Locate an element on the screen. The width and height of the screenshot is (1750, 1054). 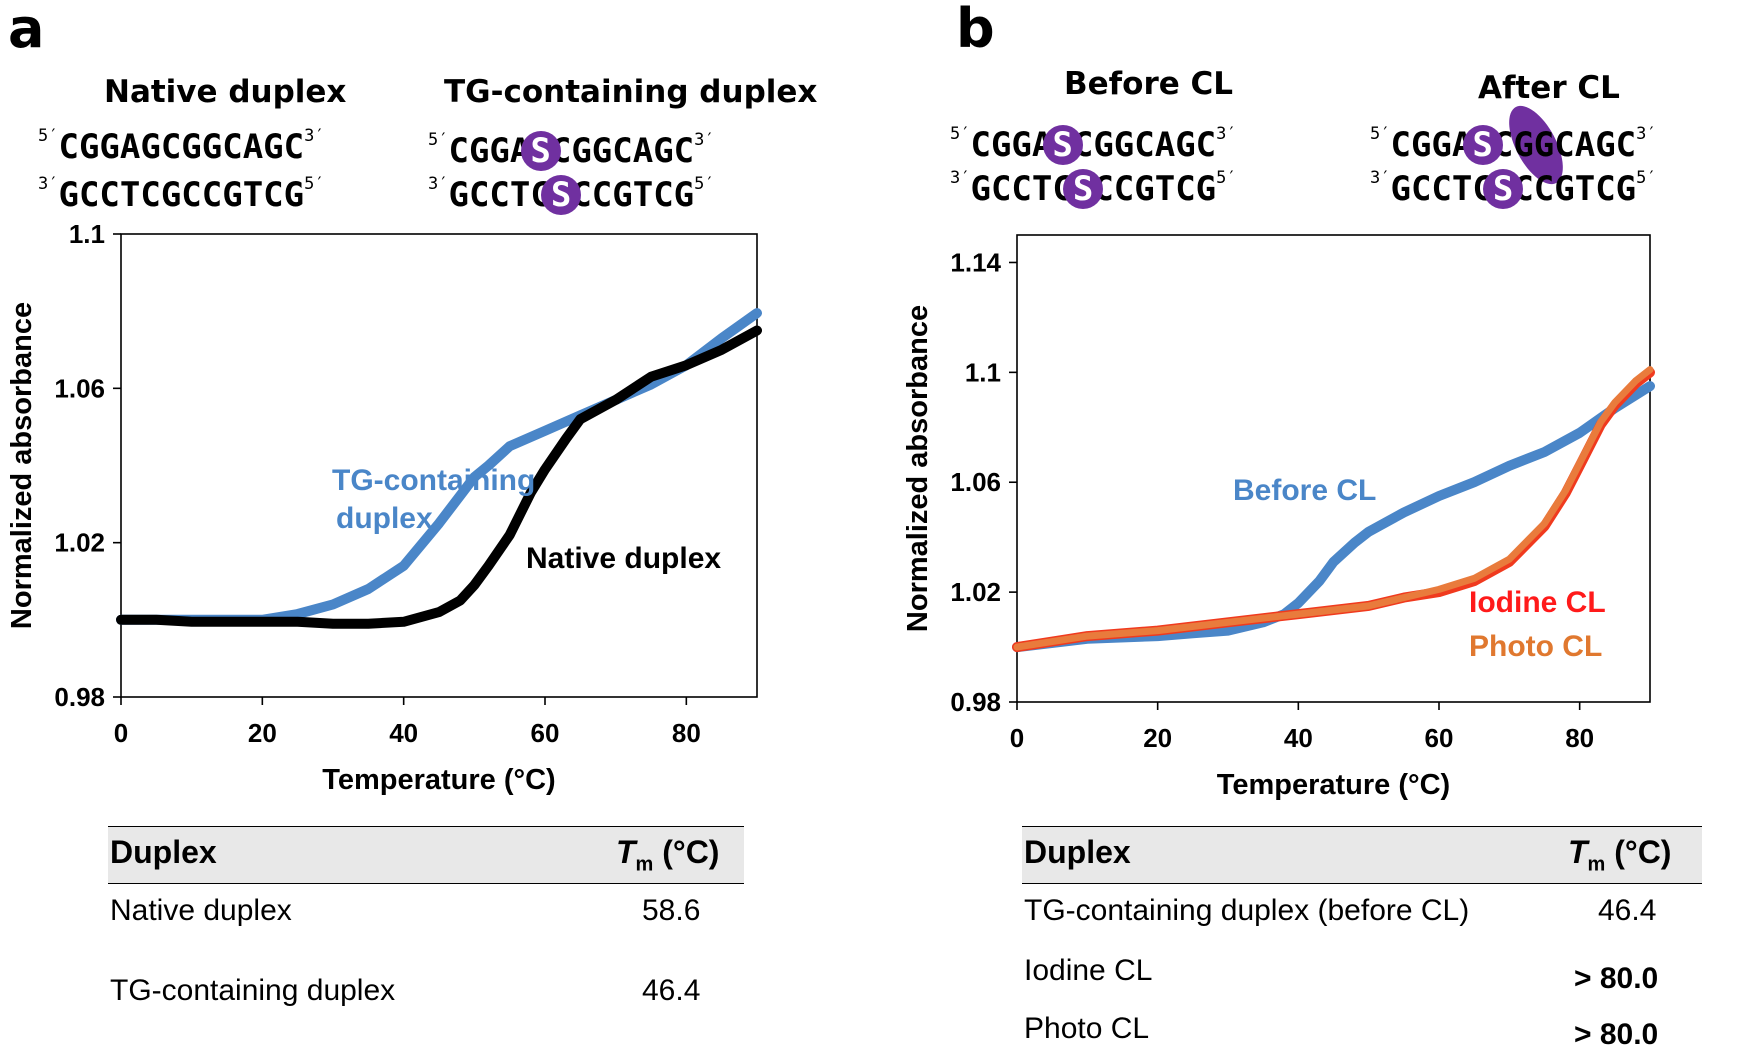
panel-letter-a: a is located at coordinates (26, 30).